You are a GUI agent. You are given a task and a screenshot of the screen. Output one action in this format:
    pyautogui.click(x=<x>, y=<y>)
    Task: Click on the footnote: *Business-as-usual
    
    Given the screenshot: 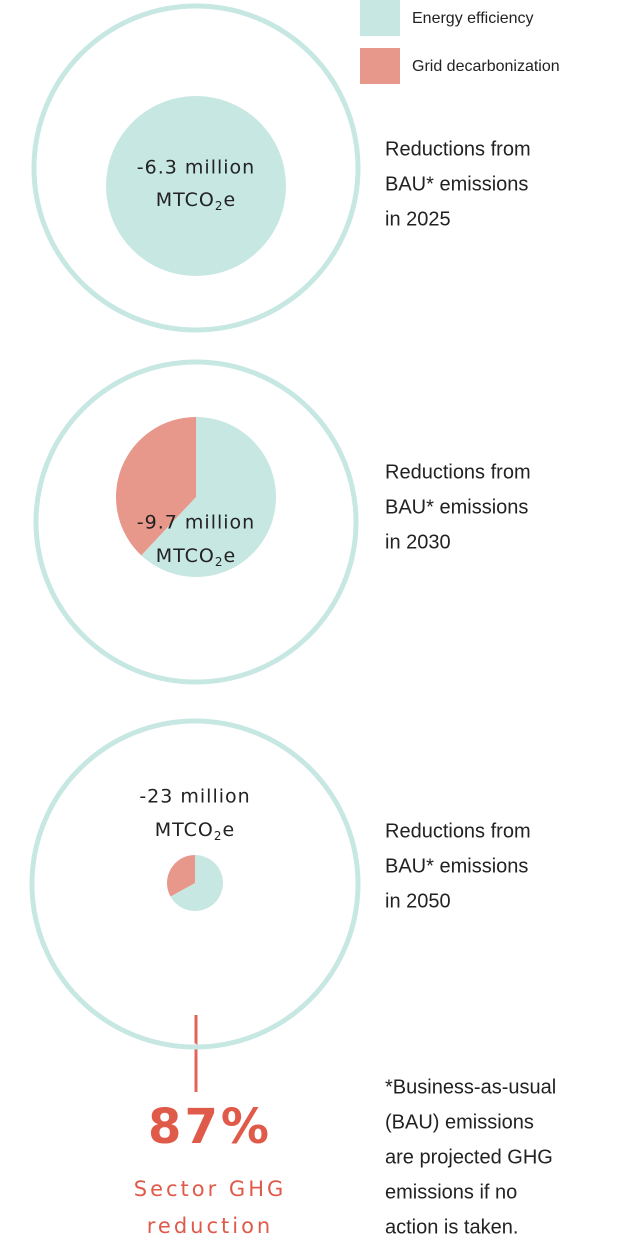 What is the action you would take?
    pyautogui.click(x=470, y=1087)
    